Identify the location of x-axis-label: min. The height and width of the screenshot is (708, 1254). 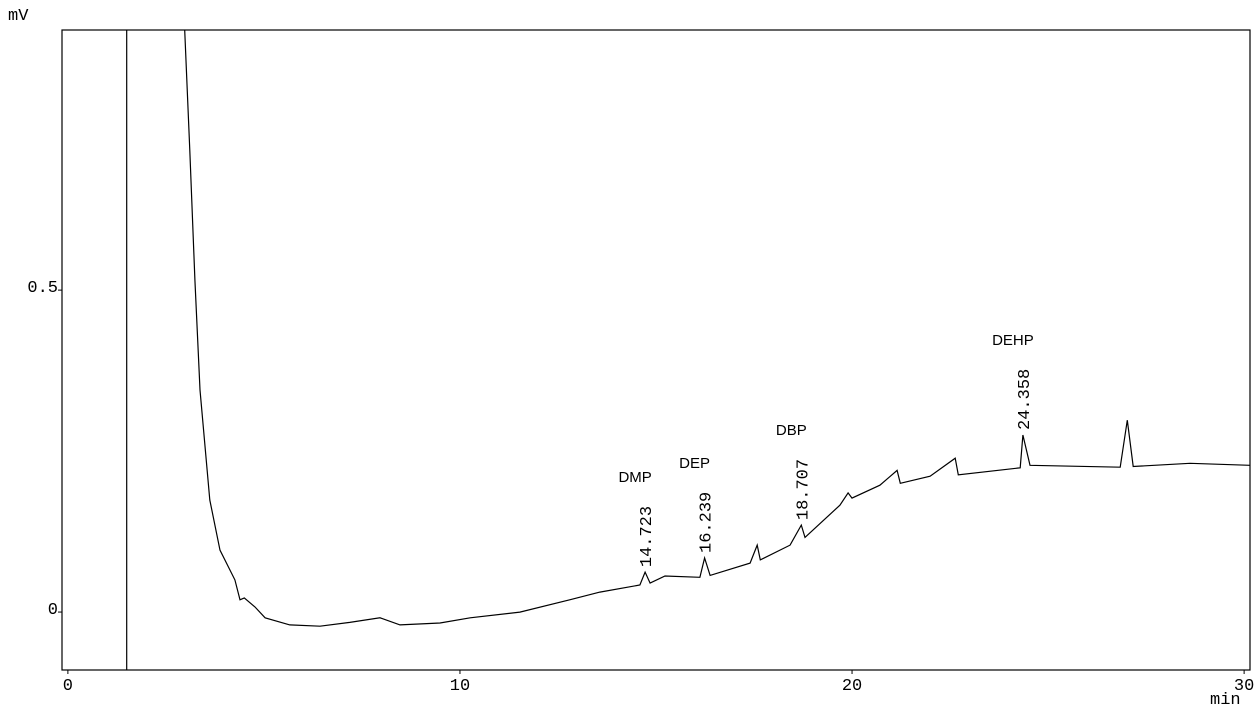
(1225, 699).